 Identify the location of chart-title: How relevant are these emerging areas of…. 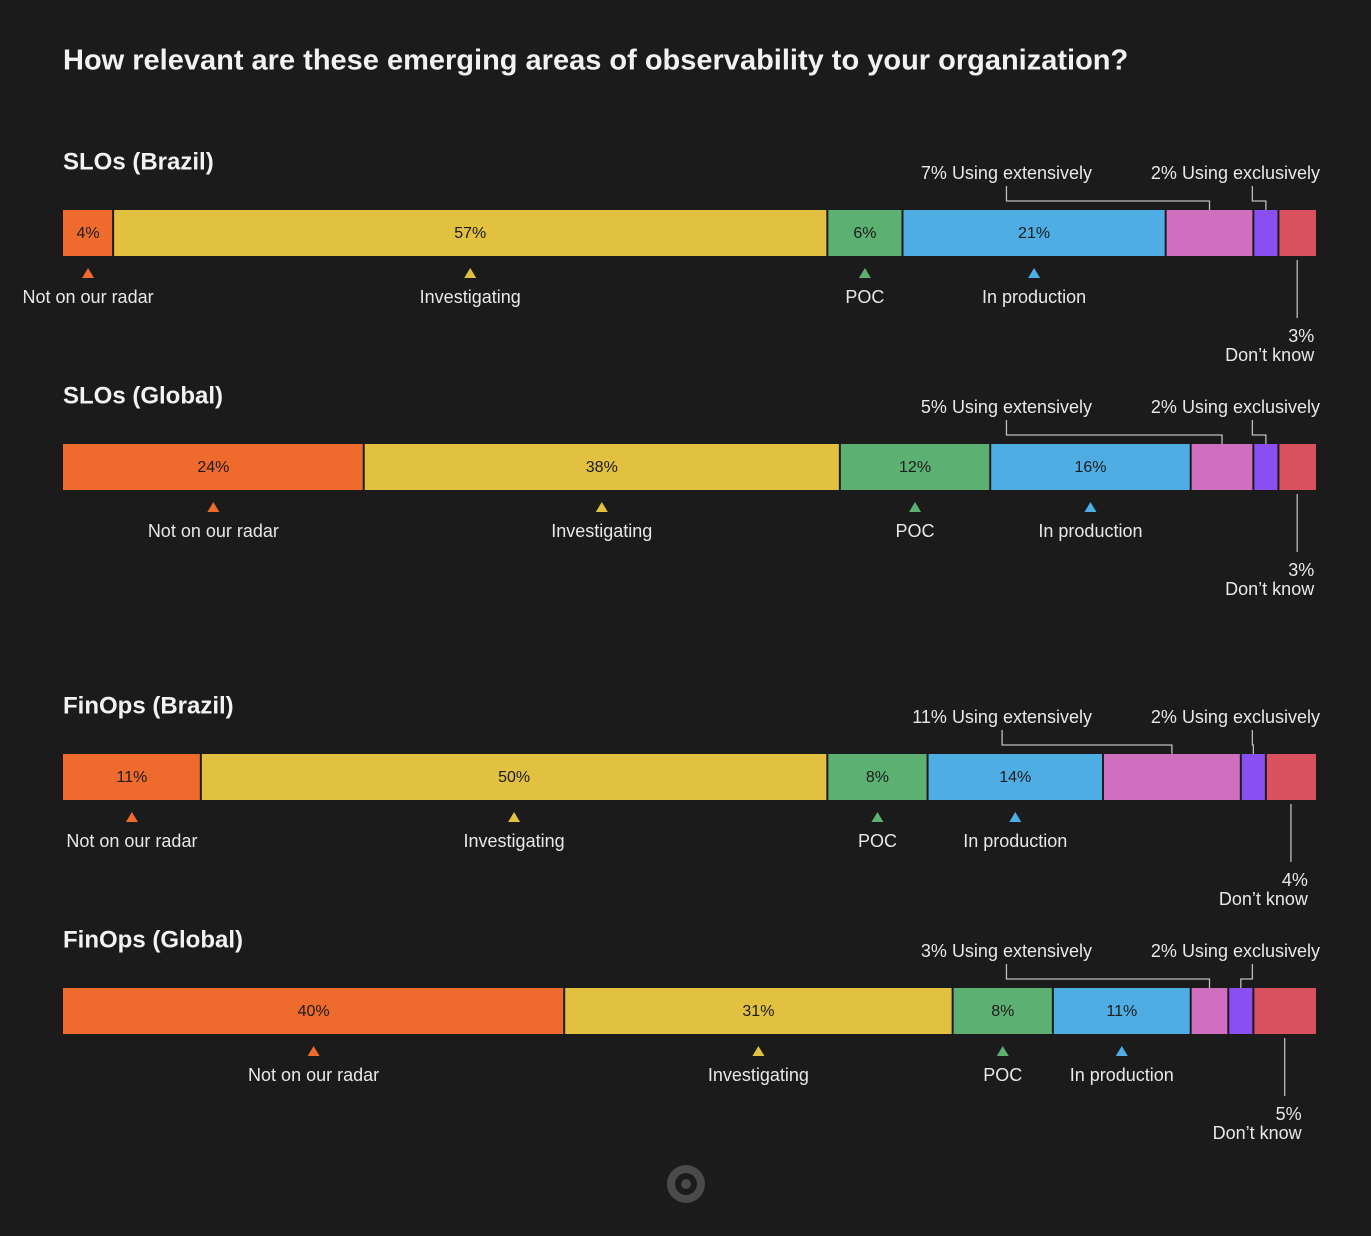
(595, 61).